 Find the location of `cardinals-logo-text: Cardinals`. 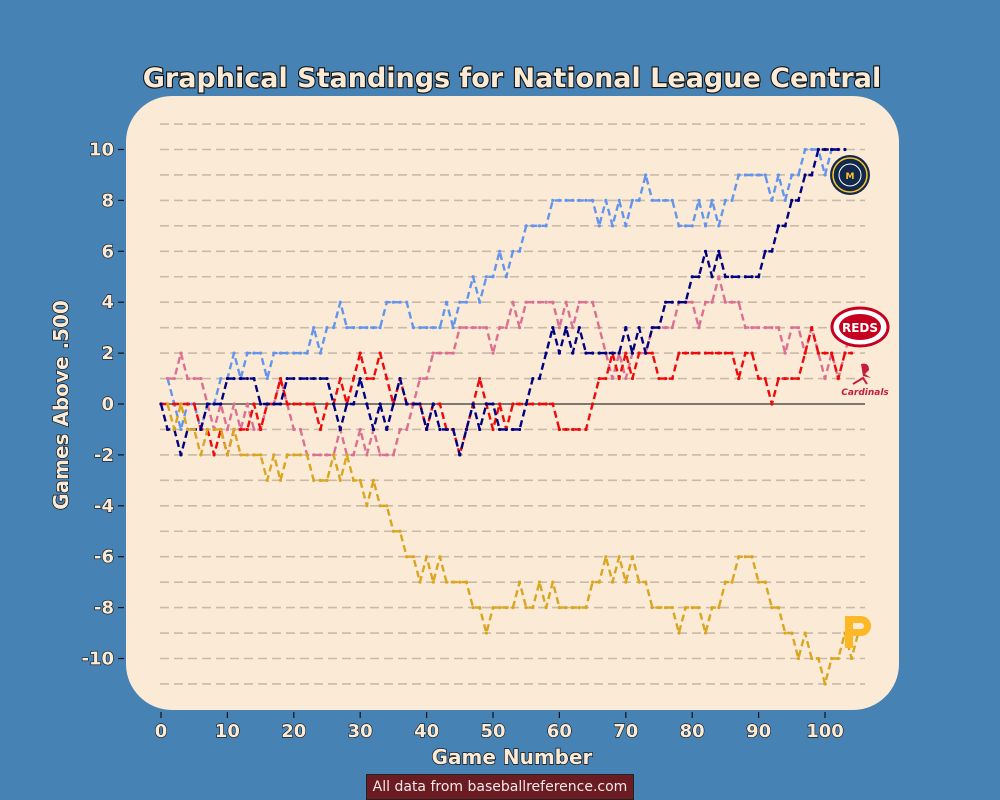

cardinals-logo-text: Cardinals is located at coordinates (865, 393).